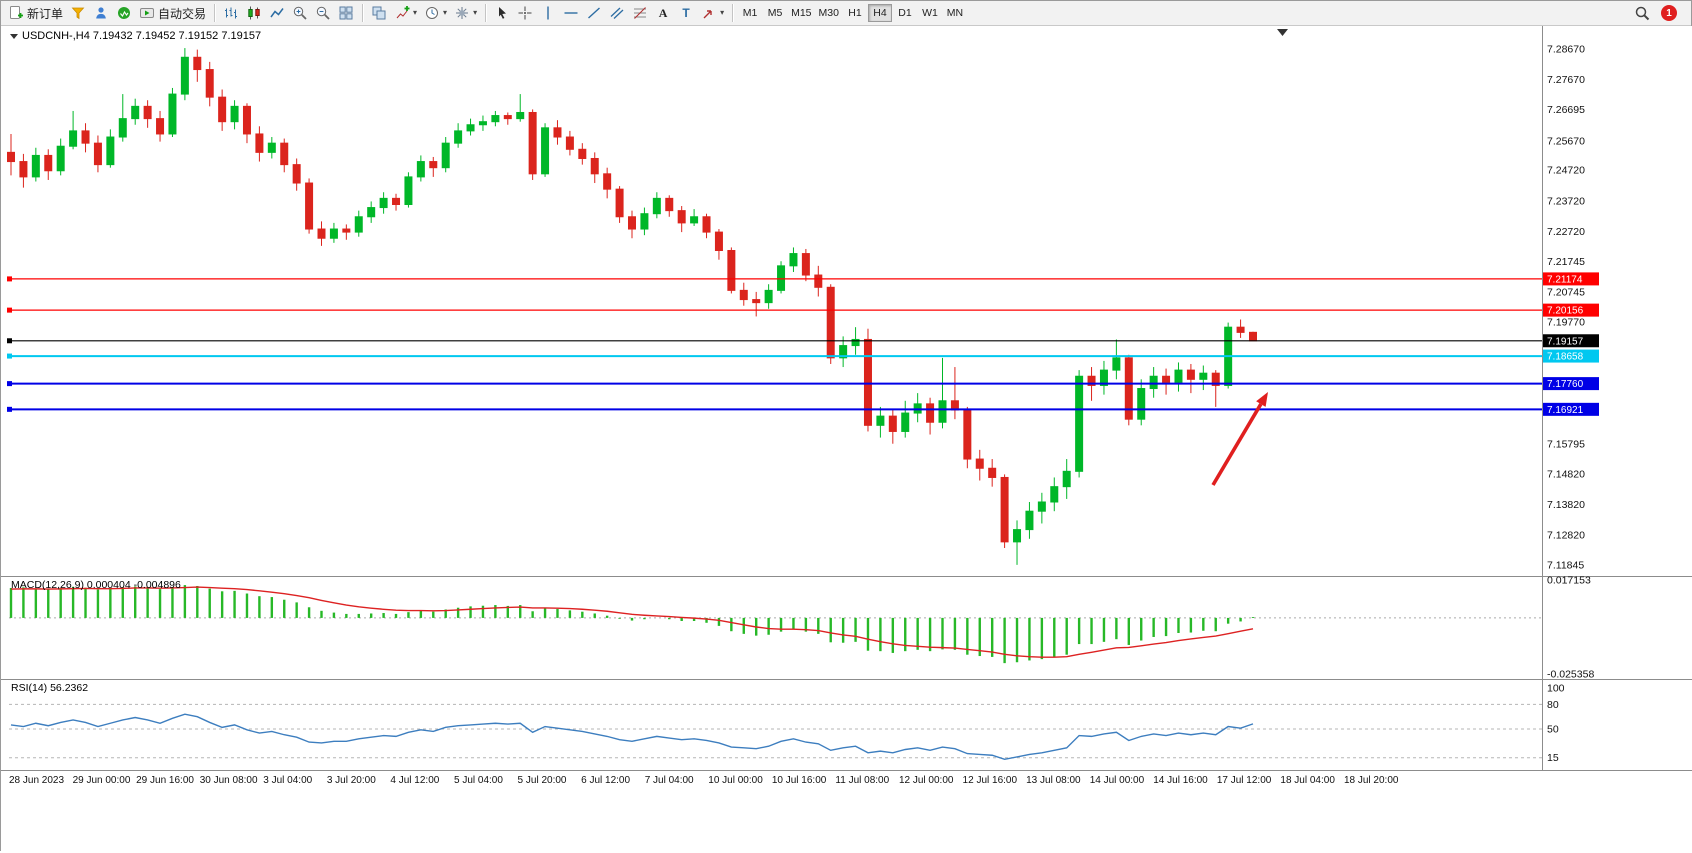 This screenshot has height=853, width=1692. What do you see at coordinates (1659, 13) in the screenshot?
I see `toolbar-right-group: 1` at bounding box center [1659, 13].